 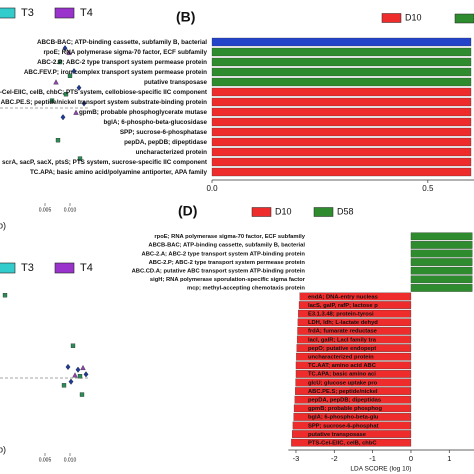 What do you see at coordinates (344, 401) in the screenshot?
I see `bar-label: pepDA, pepDB; dipeptidas` at bounding box center [344, 401].